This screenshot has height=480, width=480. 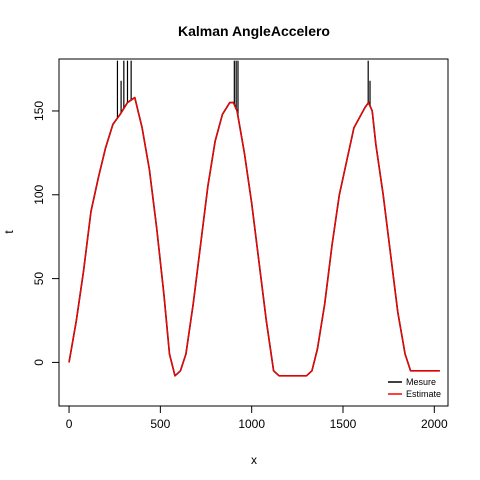 What do you see at coordinates (39, 279) in the screenshot?
I see `y-tick-label: 50` at bounding box center [39, 279].